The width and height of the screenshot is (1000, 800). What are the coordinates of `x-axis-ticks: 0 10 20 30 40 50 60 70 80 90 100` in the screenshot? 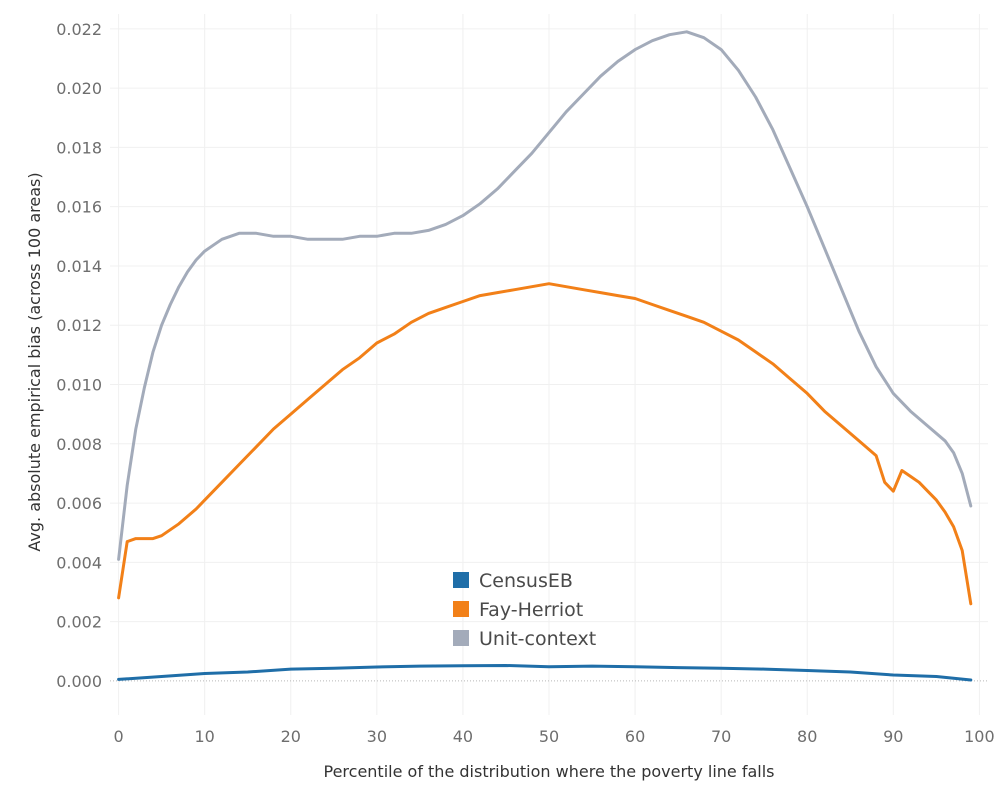 It's located at (554, 736).